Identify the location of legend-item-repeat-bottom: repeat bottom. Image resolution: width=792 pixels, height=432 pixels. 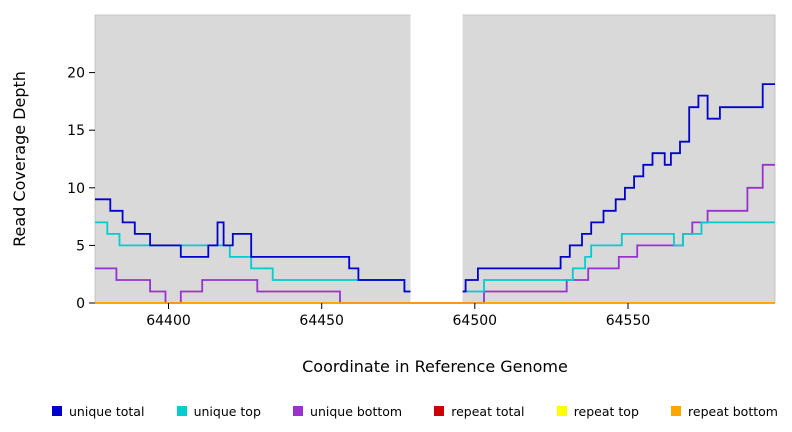
(724, 411).